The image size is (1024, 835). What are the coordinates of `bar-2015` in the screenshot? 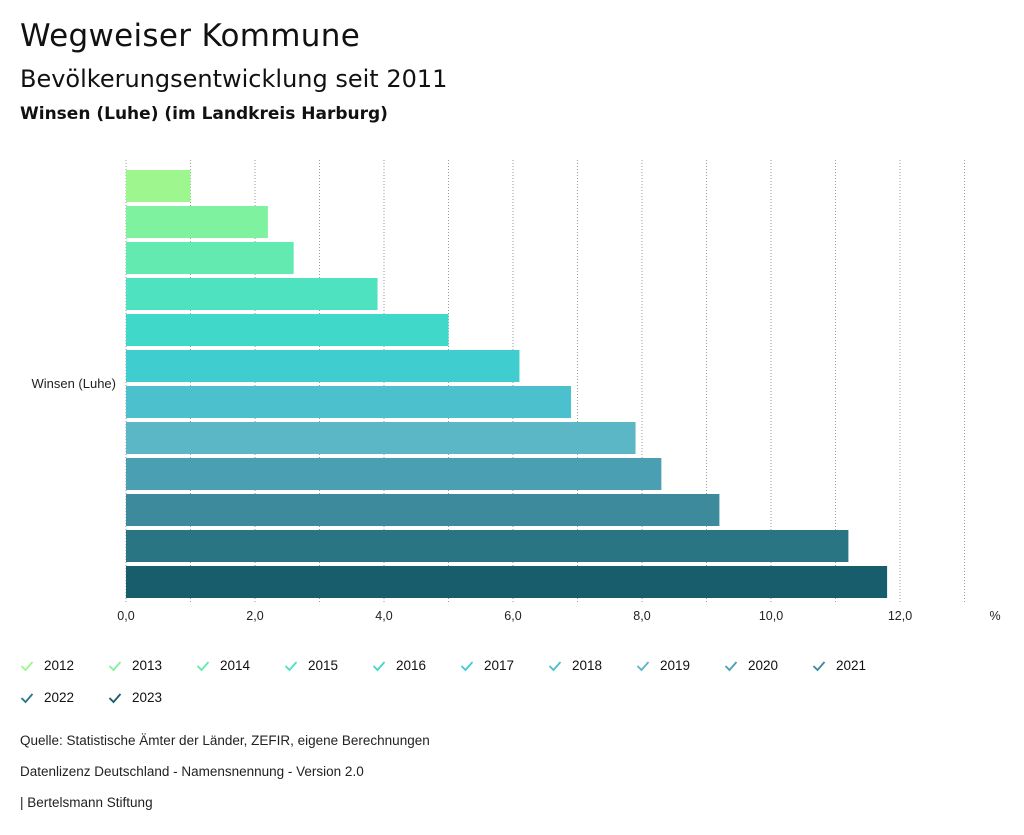 It's located at (252, 294).